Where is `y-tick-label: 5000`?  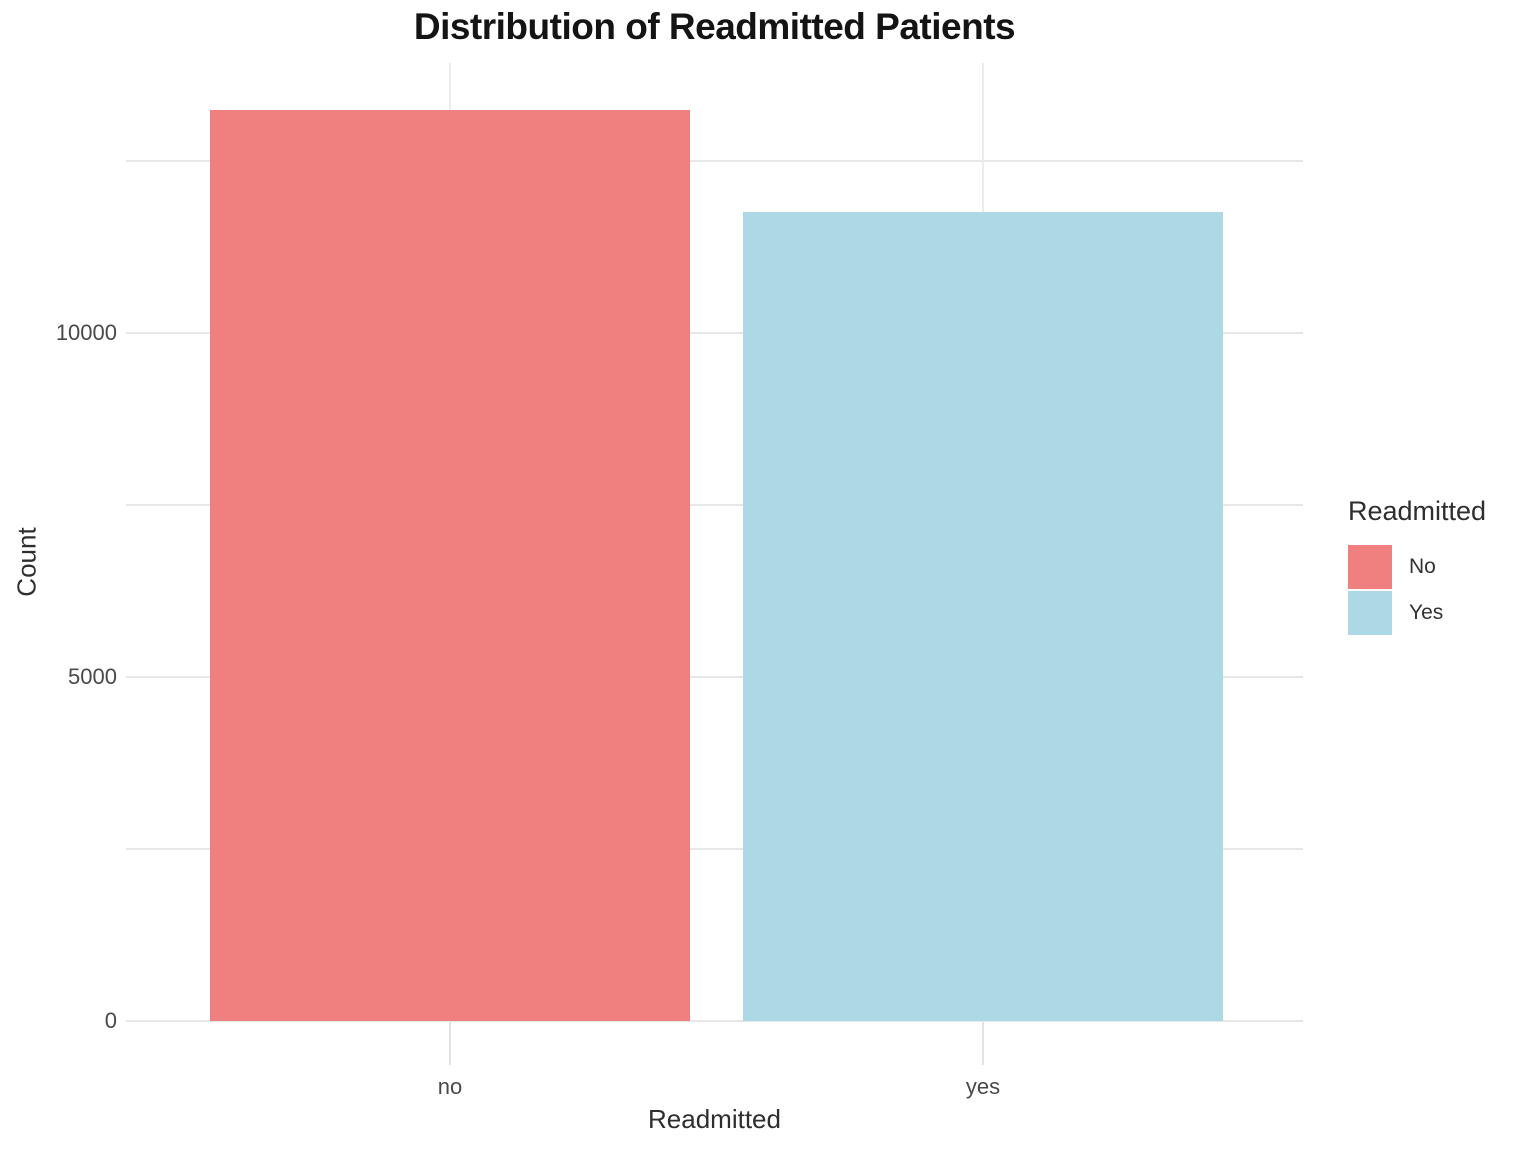 y-tick-label: 5000 is located at coordinates (92, 676).